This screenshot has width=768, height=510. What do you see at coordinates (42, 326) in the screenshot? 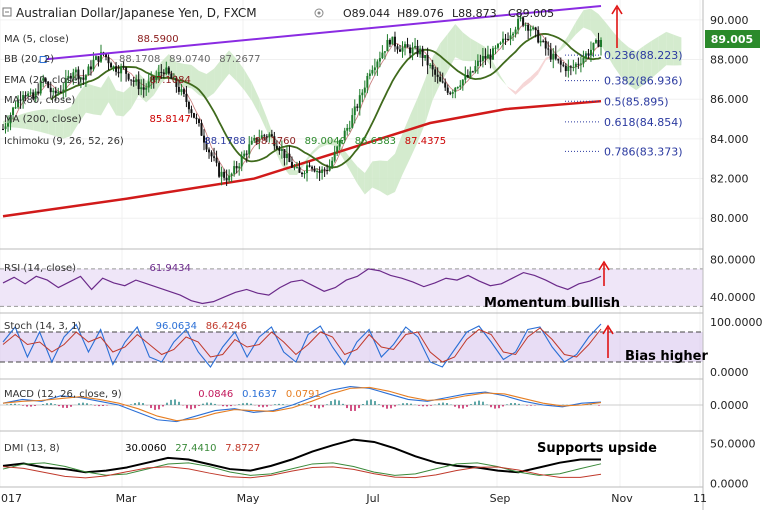
I see `indicator-label-stoch: Stoch (14, 3, 1)` at bounding box center [42, 326].